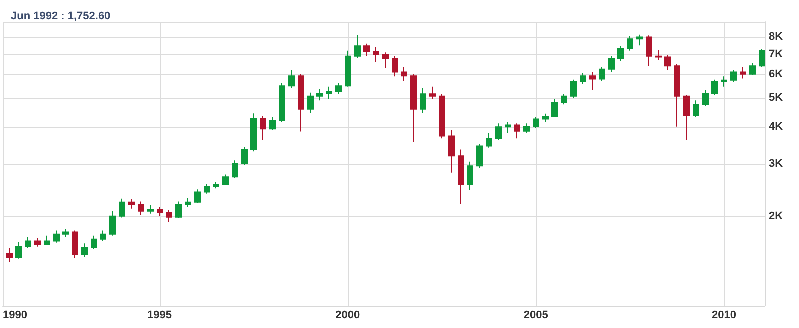 This screenshot has height=328, width=799. I want to click on x-tick-label: 1990, so click(15, 316).